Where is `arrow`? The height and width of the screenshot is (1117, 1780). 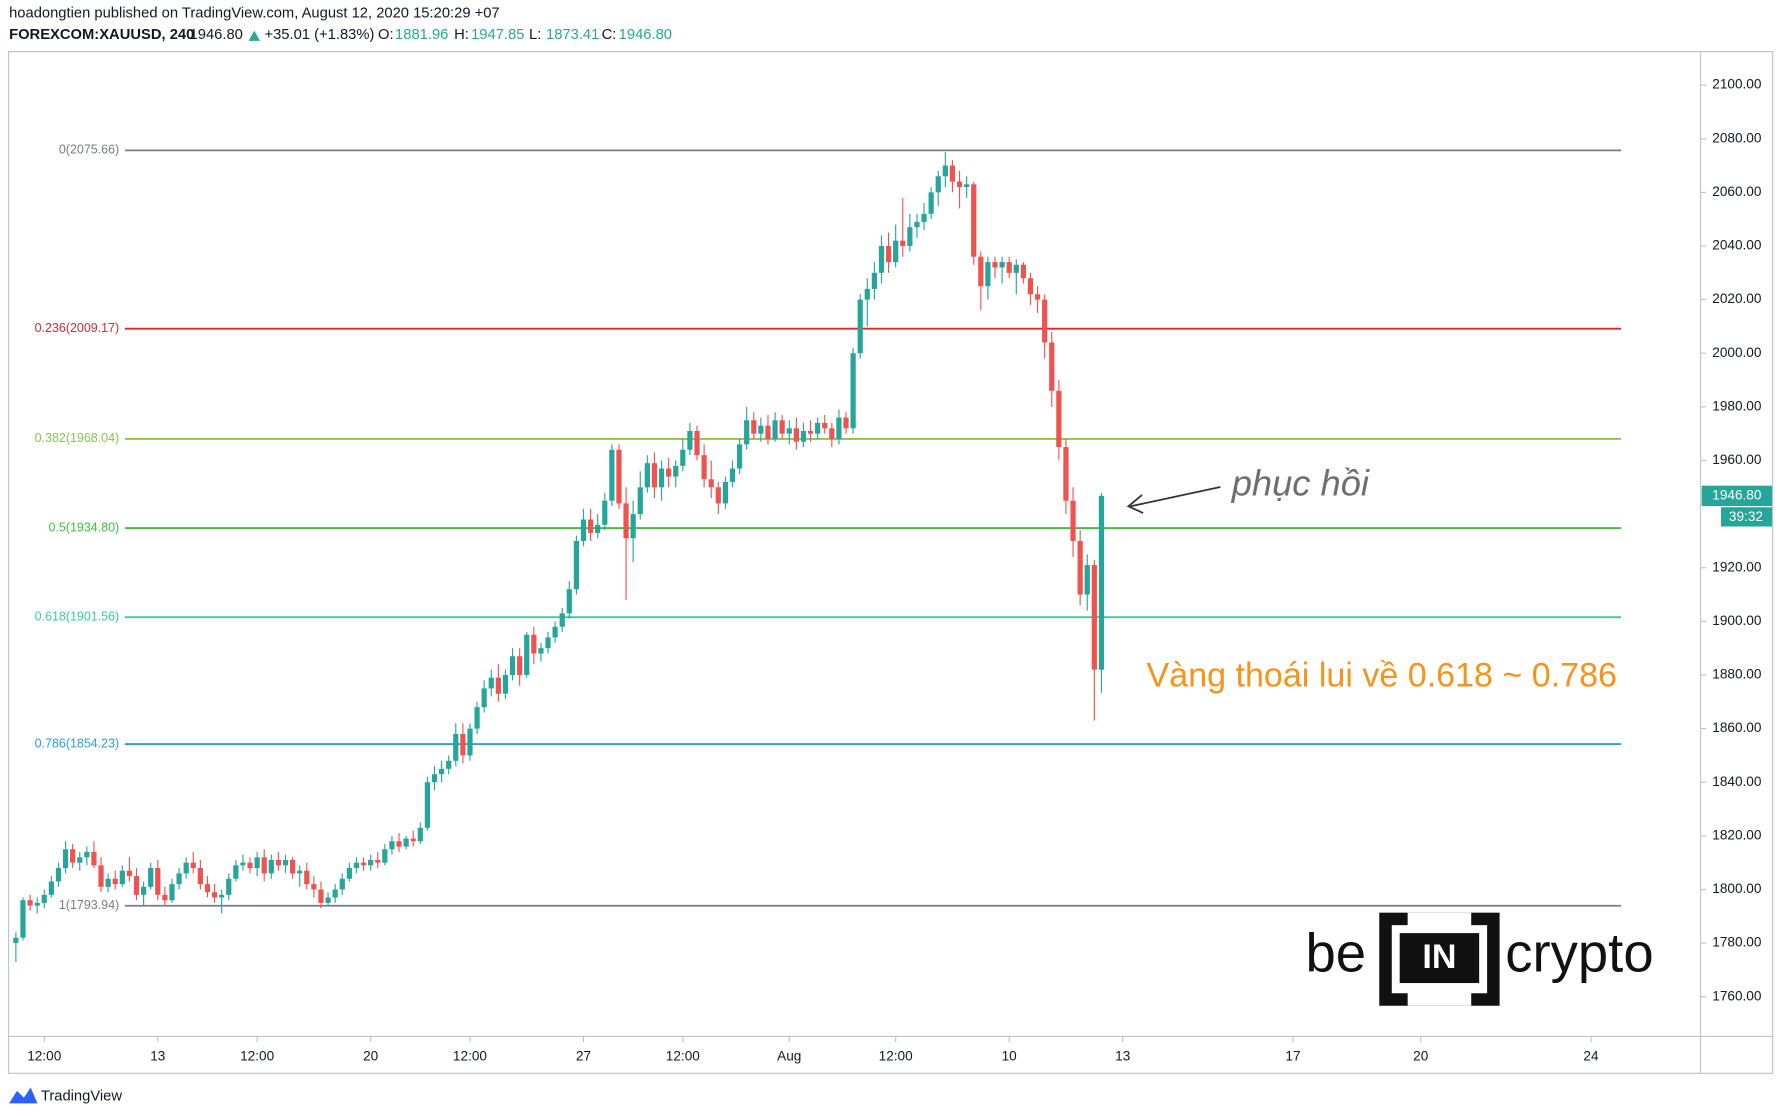 arrow is located at coordinates (1175, 497).